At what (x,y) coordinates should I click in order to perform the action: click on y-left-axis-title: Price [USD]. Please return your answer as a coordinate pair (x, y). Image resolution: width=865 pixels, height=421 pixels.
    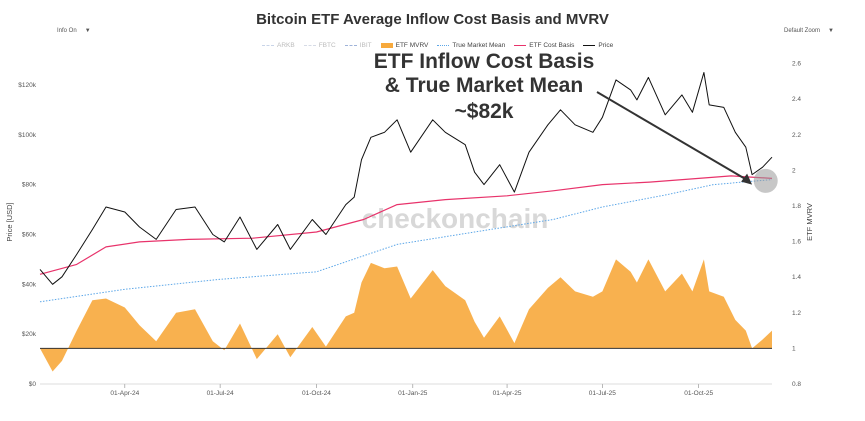
    Looking at the image, I should click on (9, 221).